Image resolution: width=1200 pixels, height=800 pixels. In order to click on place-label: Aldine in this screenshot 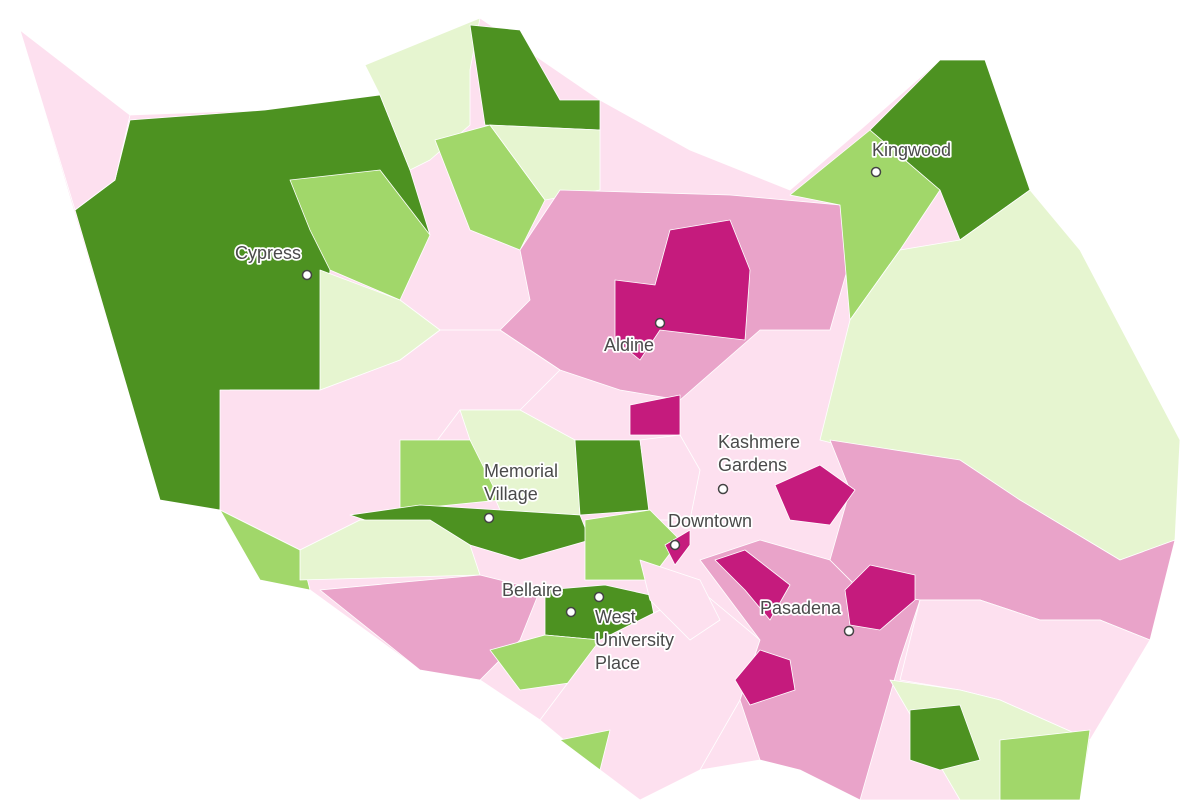, I will do `click(629, 345)`.